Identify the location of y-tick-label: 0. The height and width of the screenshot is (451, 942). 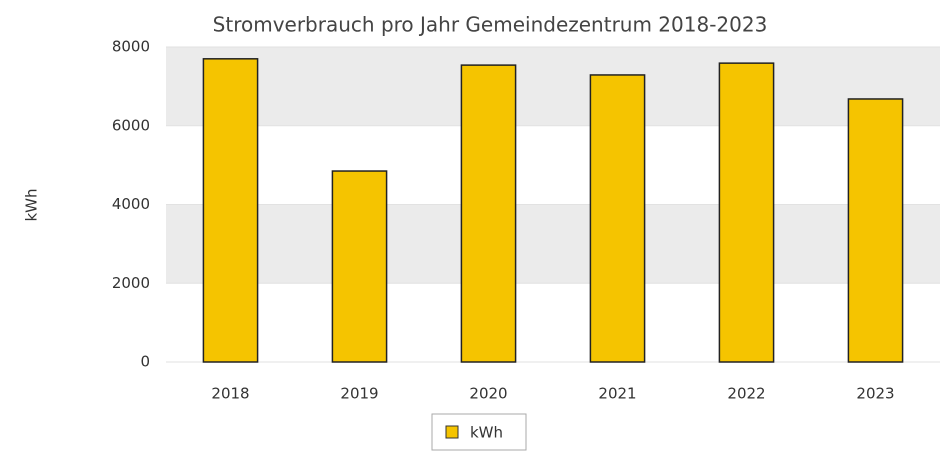
(145, 362).